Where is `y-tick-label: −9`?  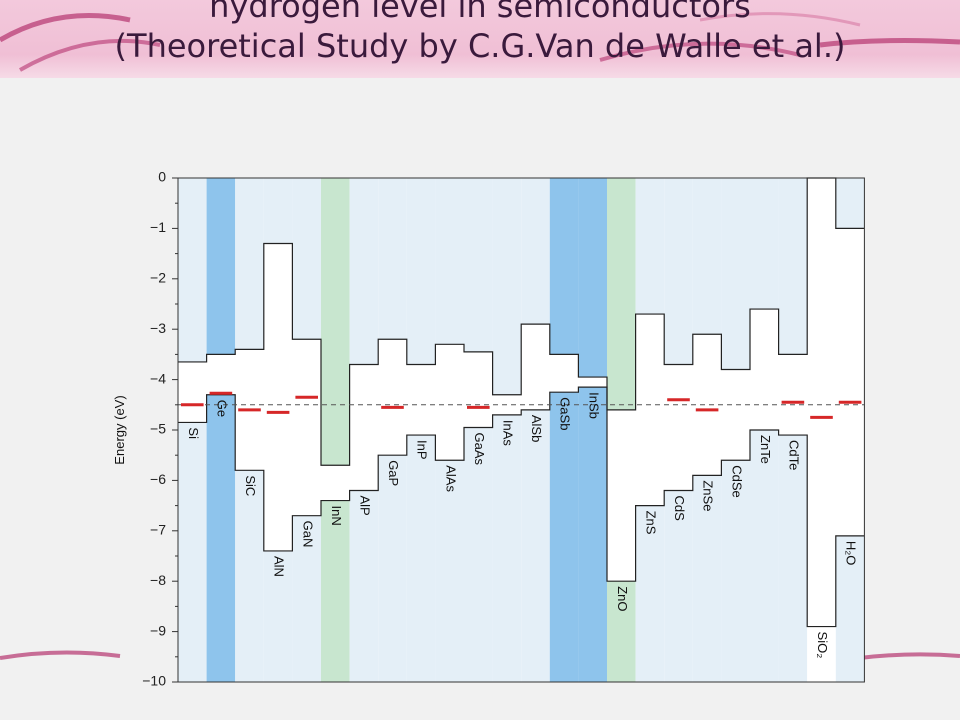 y-tick-label: −9 is located at coordinates (158, 630).